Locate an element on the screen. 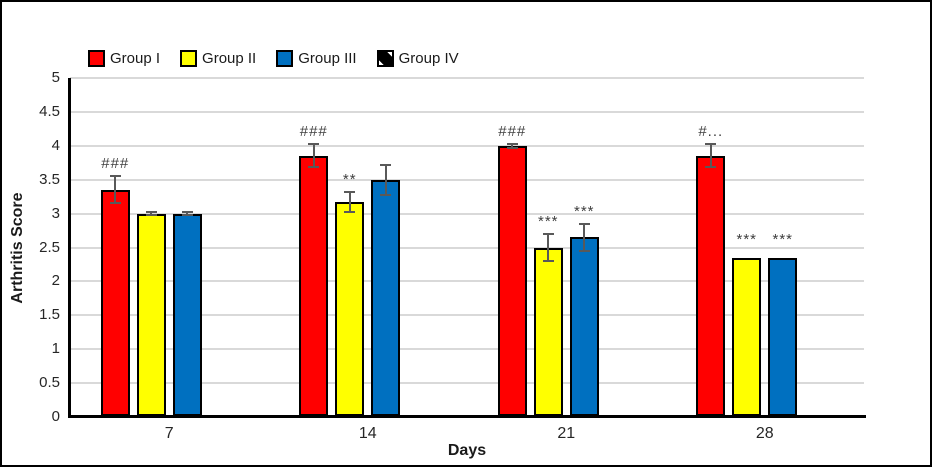 The image size is (932, 467). y-tick-label-2.5: 2.5 is located at coordinates (49, 247).